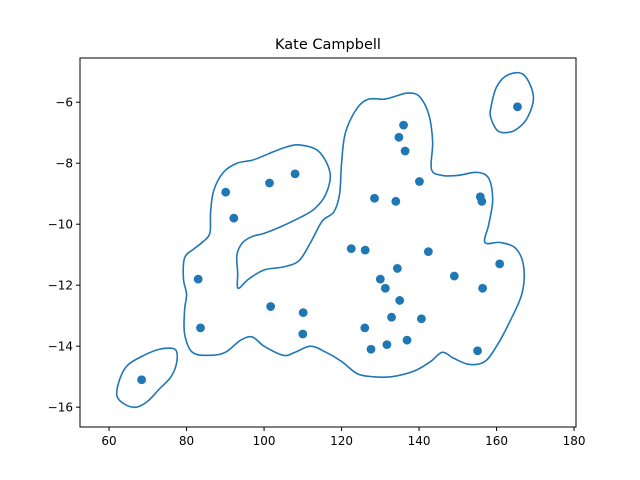  Describe the element at coordinates (60, 285) in the screenshot. I see `y-tick-label: −12` at that location.